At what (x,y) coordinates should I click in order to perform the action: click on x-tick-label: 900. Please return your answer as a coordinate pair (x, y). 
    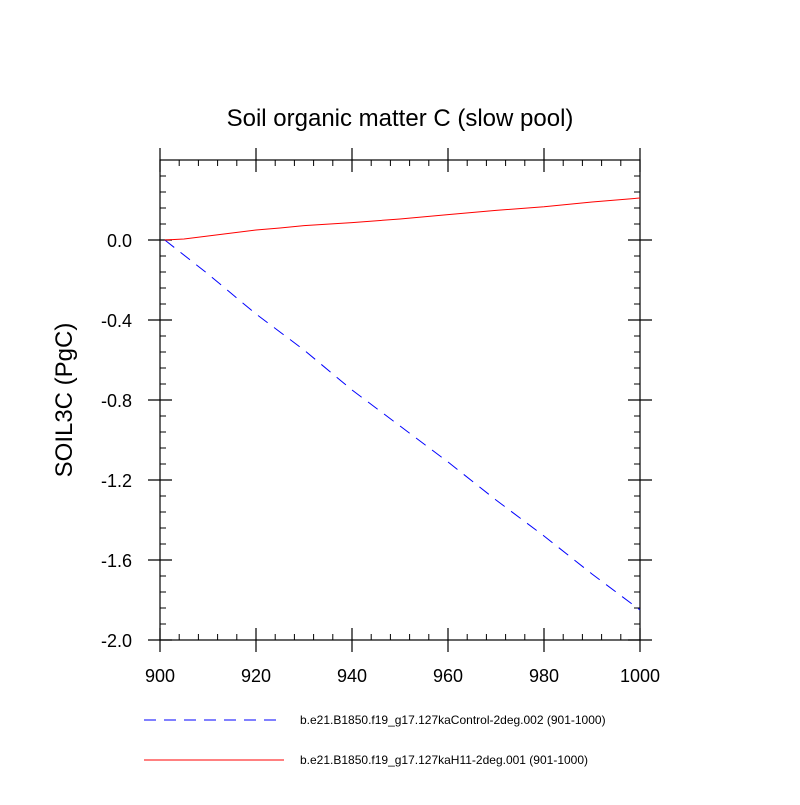
    Looking at the image, I should click on (160, 676).